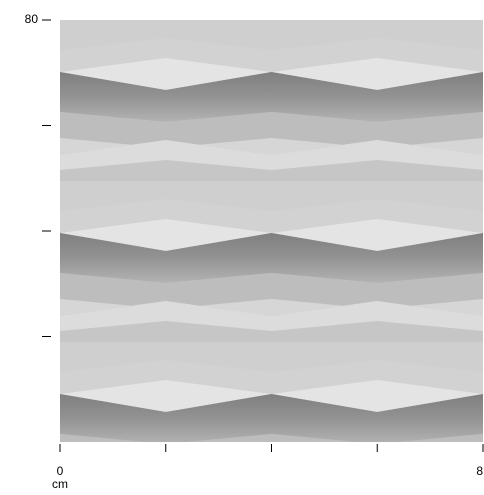 Image resolution: width=484 pixels, height=495 pixels. I want to click on x-tick-label: 8, so click(479, 471).